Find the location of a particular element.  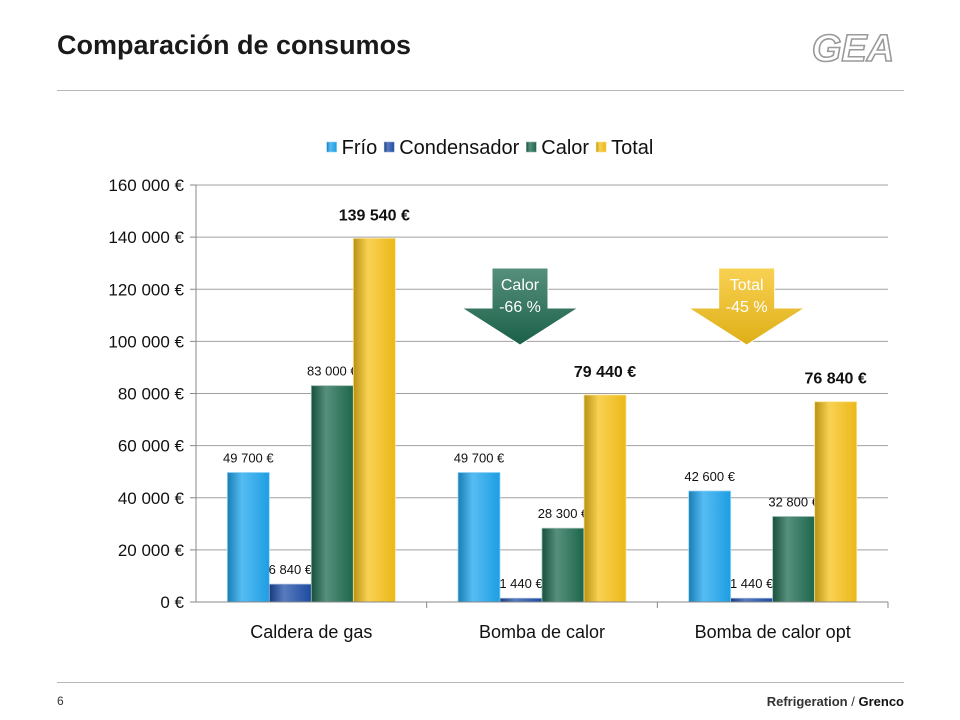

bar-total-bomba-de-calor-opt is located at coordinates (836, 502).